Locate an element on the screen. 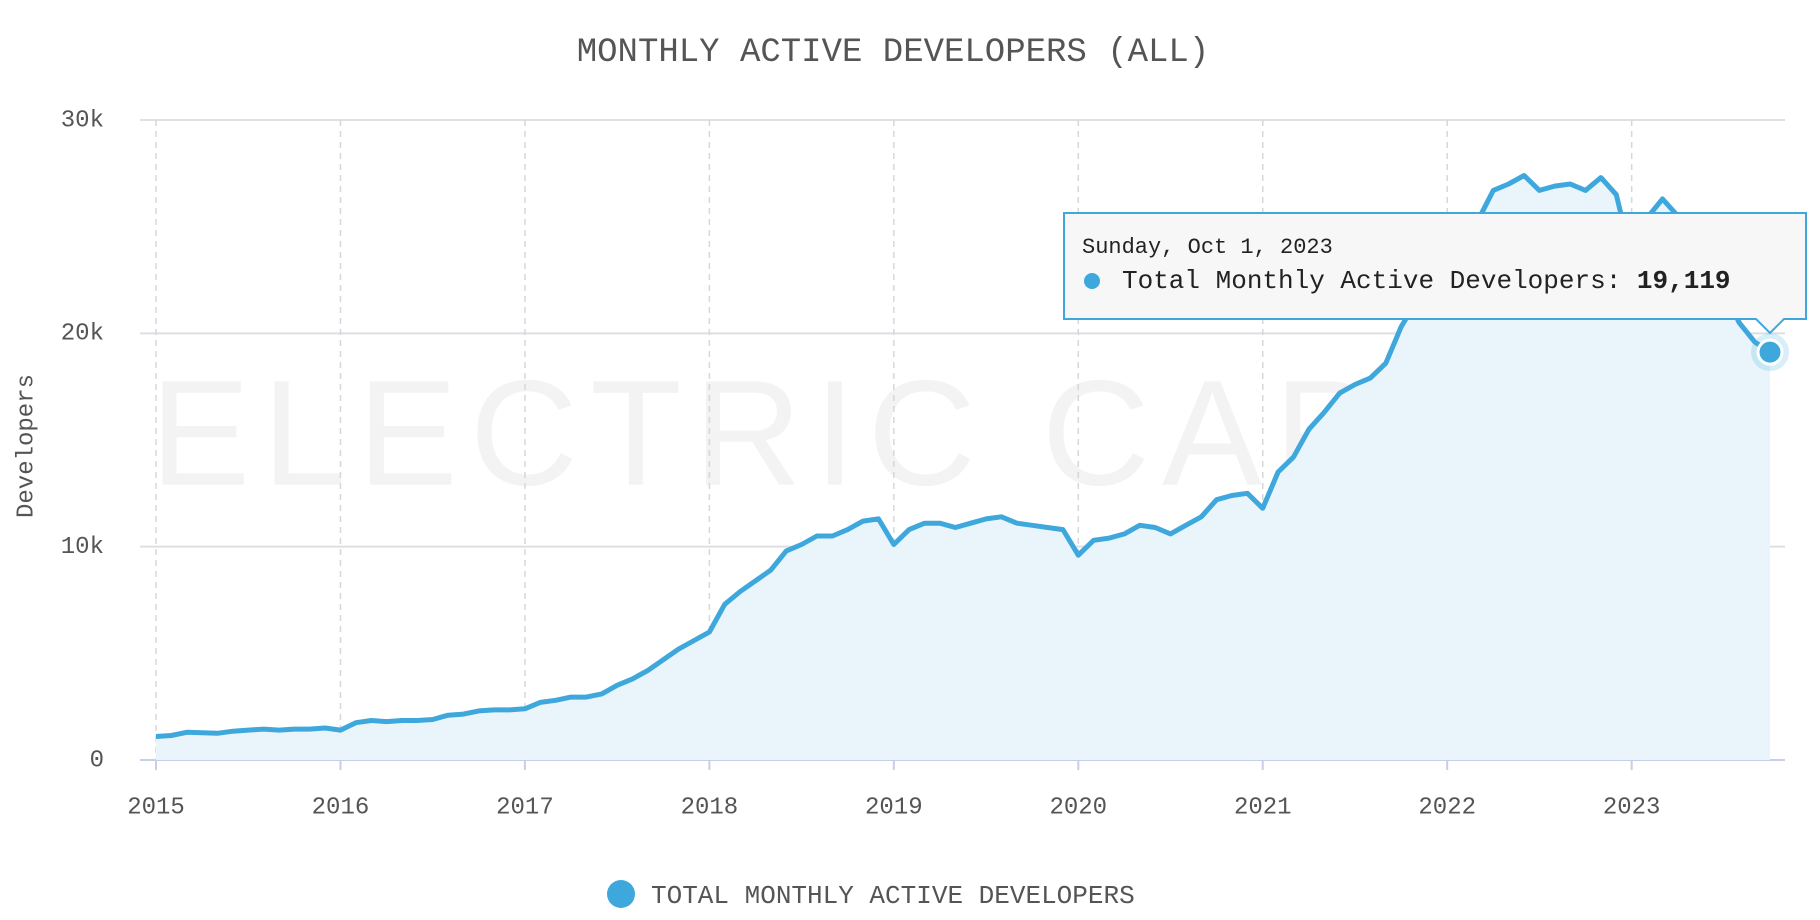 This screenshot has height=920, width=1820. x-tick-label: 2015 is located at coordinates (156, 807).